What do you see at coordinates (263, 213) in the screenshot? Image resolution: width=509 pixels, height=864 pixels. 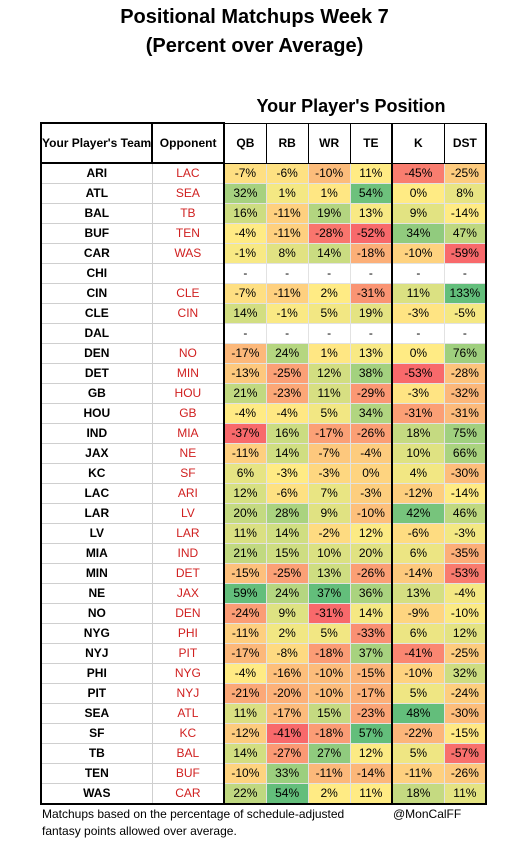 I see `table-row: BAL TB 16% -11% 19% 13% 9% -14%` at bounding box center [263, 213].